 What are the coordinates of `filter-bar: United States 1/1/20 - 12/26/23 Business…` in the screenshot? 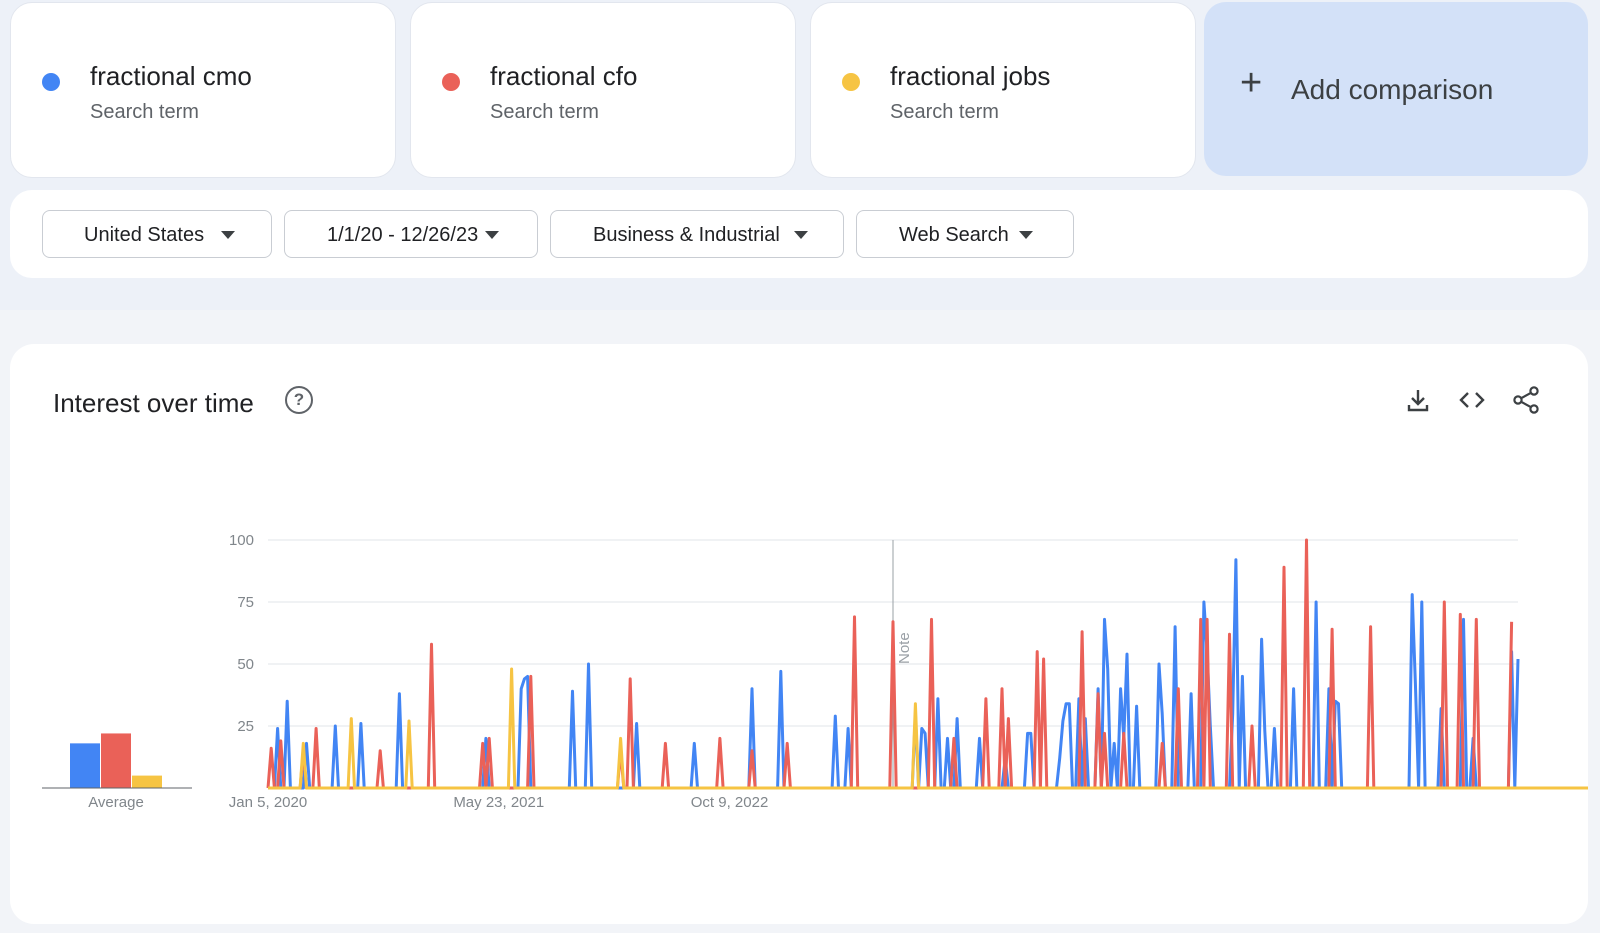 It's located at (799, 234).